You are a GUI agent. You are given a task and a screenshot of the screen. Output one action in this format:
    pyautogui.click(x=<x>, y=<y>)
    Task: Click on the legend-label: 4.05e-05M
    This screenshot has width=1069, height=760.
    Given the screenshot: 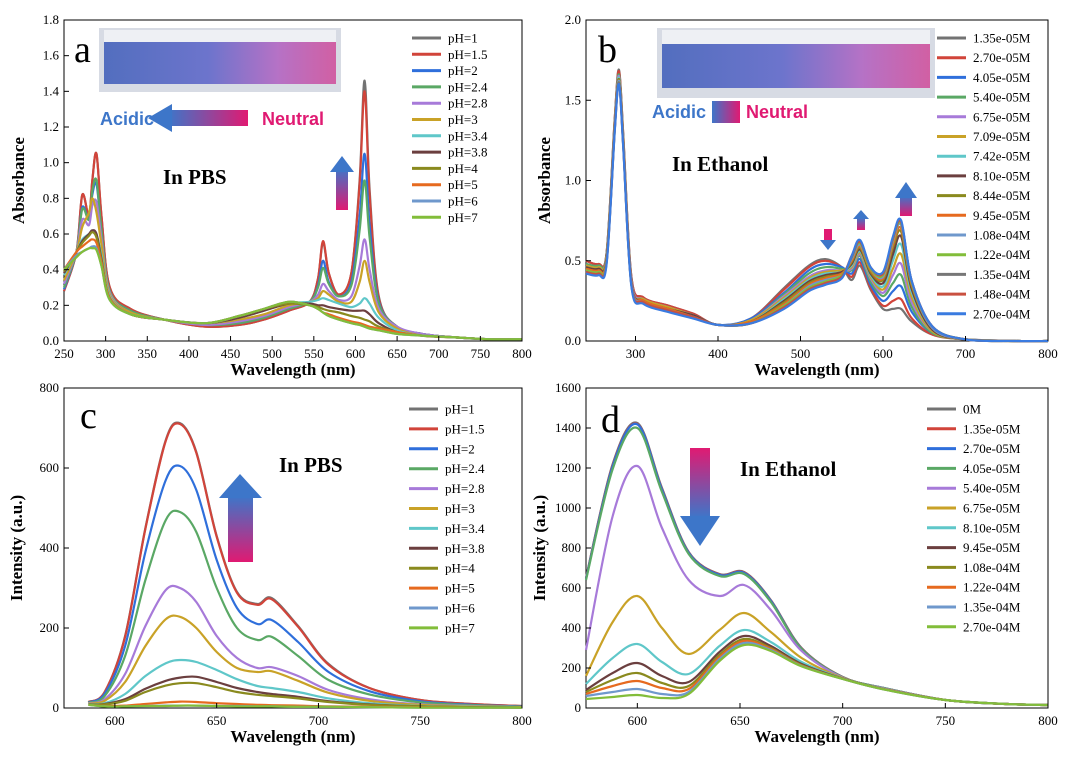 What is the action you would take?
    pyautogui.click(x=992, y=468)
    